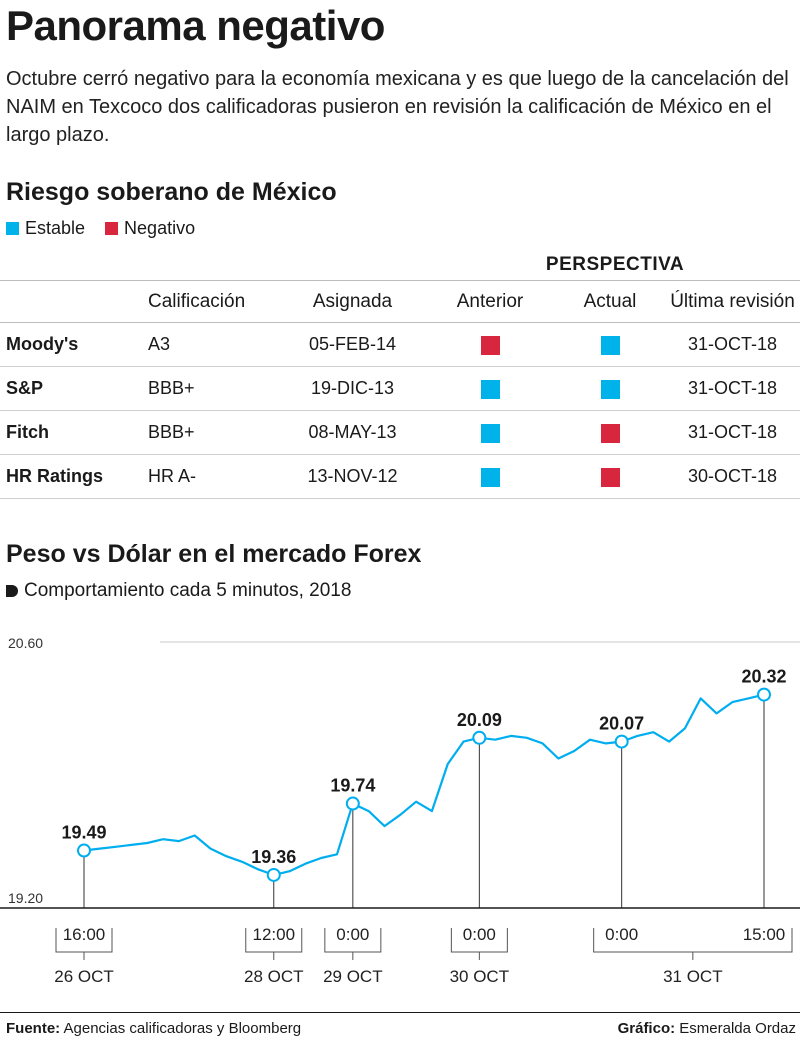  I want to click on assigned-cell: 19-DIC-13, so click(352, 388).